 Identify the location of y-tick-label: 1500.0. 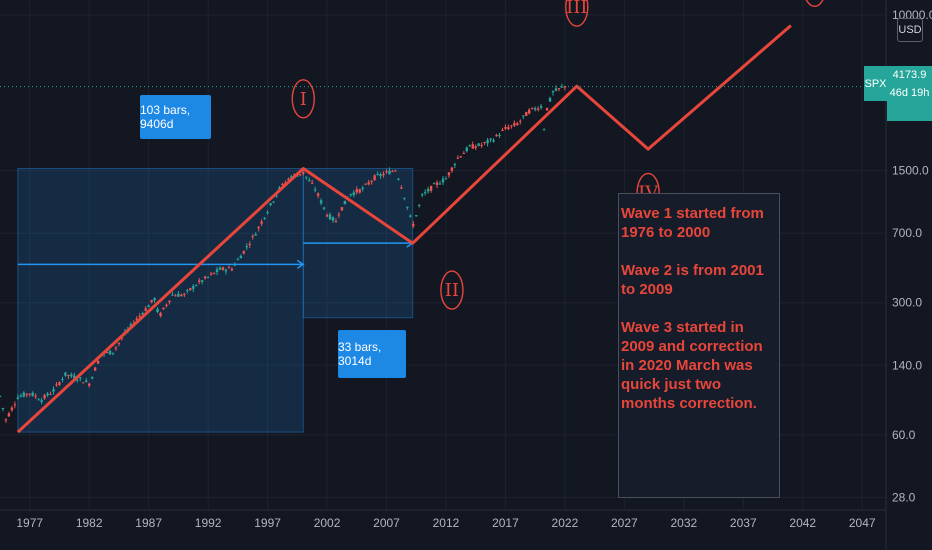
(910, 171).